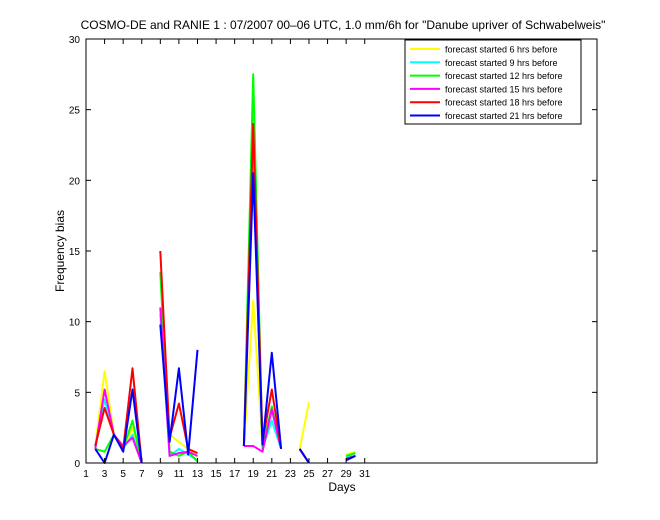  Describe the element at coordinates (272, 474) in the screenshot. I see `x-tick-label-10: 21` at that location.